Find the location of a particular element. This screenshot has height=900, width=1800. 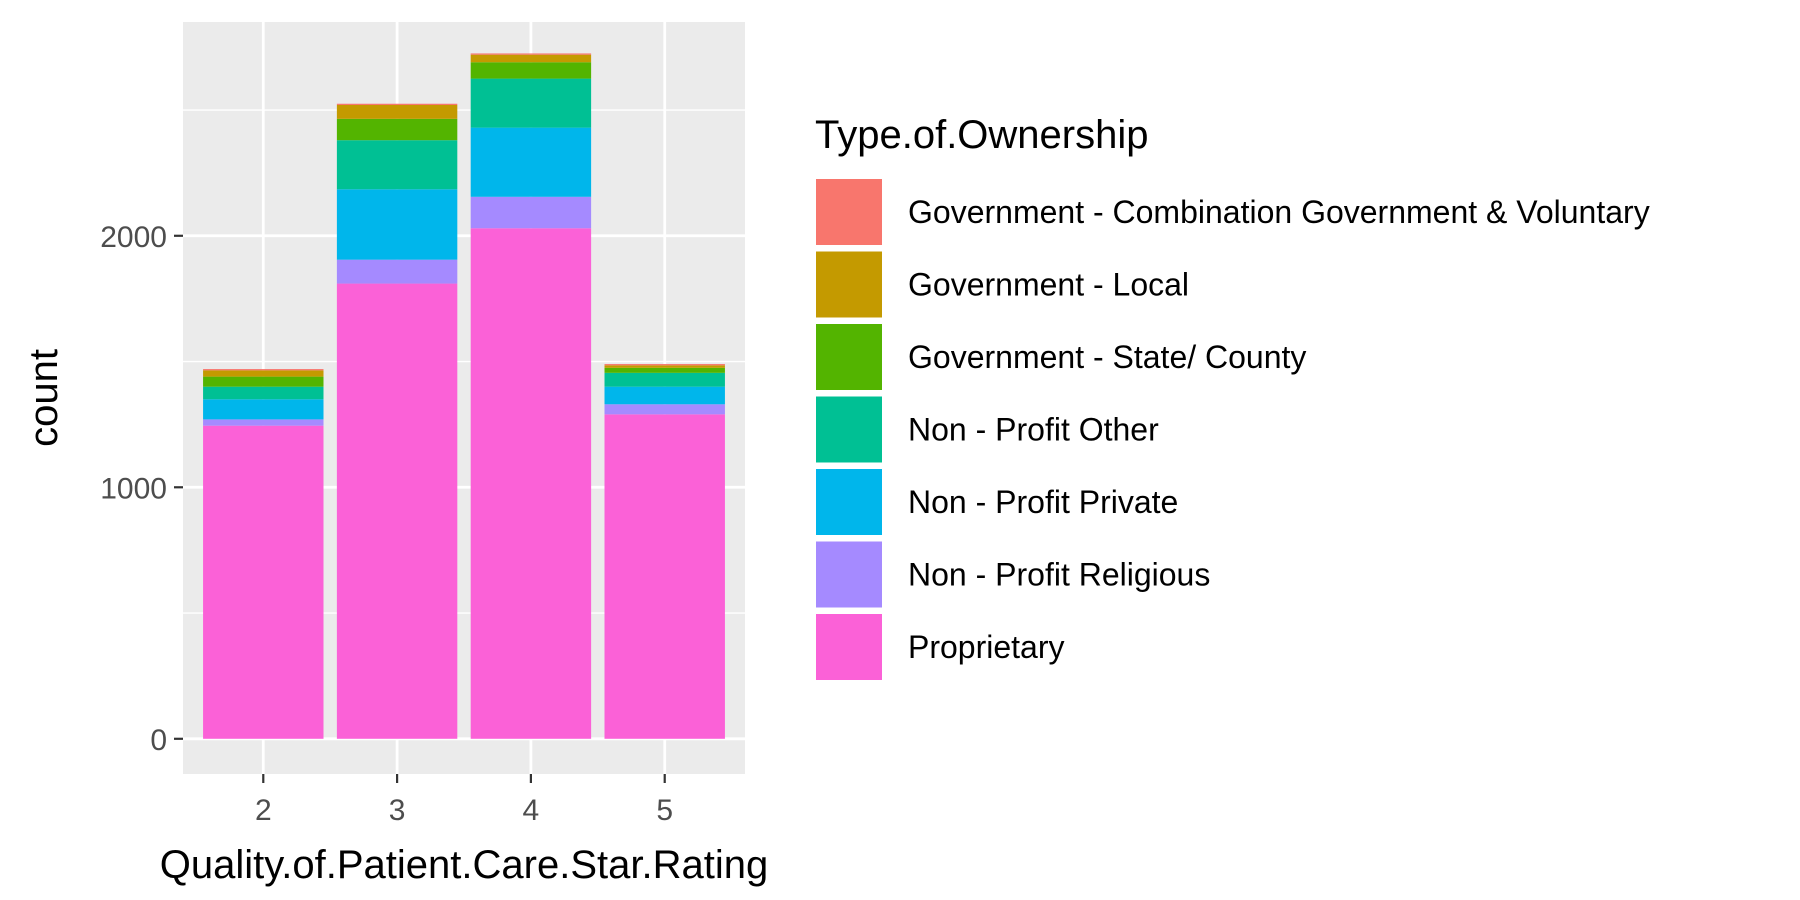

x-tick-label: 4 is located at coordinates (531, 810).